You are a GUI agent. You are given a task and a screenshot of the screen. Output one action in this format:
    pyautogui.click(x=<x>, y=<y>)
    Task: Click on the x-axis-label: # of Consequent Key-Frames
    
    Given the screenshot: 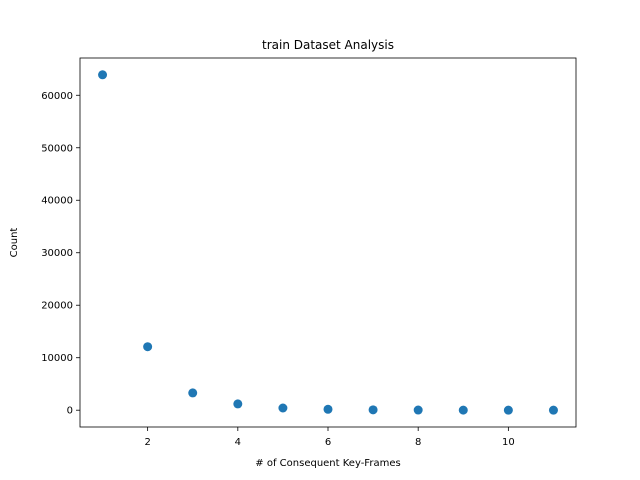 What is the action you would take?
    pyautogui.click(x=327, y=463)
    